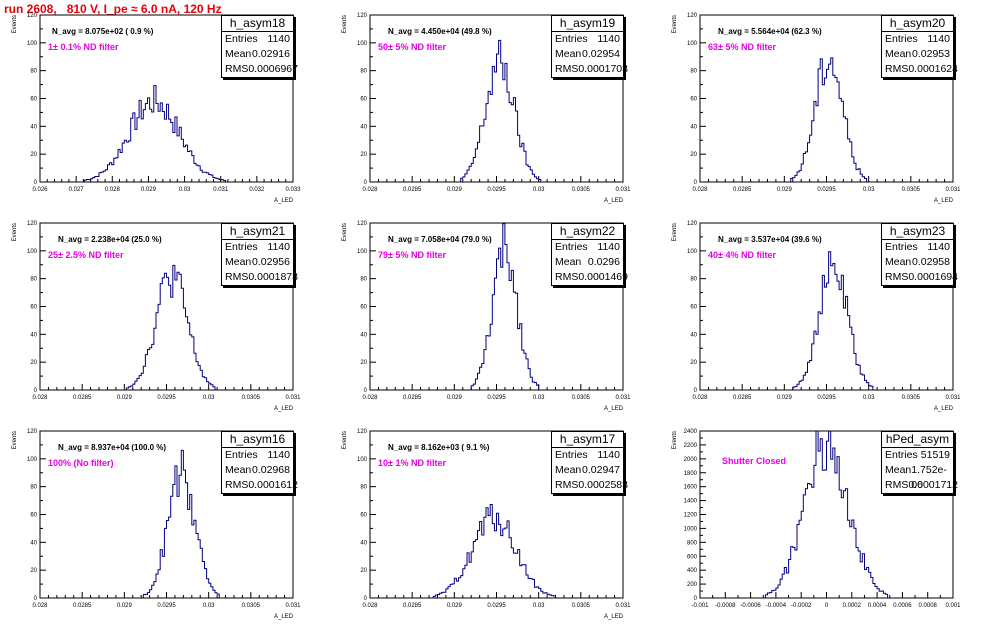 The width and height of the screenshot is (996, 624). Describe the element at coordinates (103, 31) in the screenshot. I see `n-avg-label: N_avg = 8.075e+02 ( 0.9 %)` at that location.